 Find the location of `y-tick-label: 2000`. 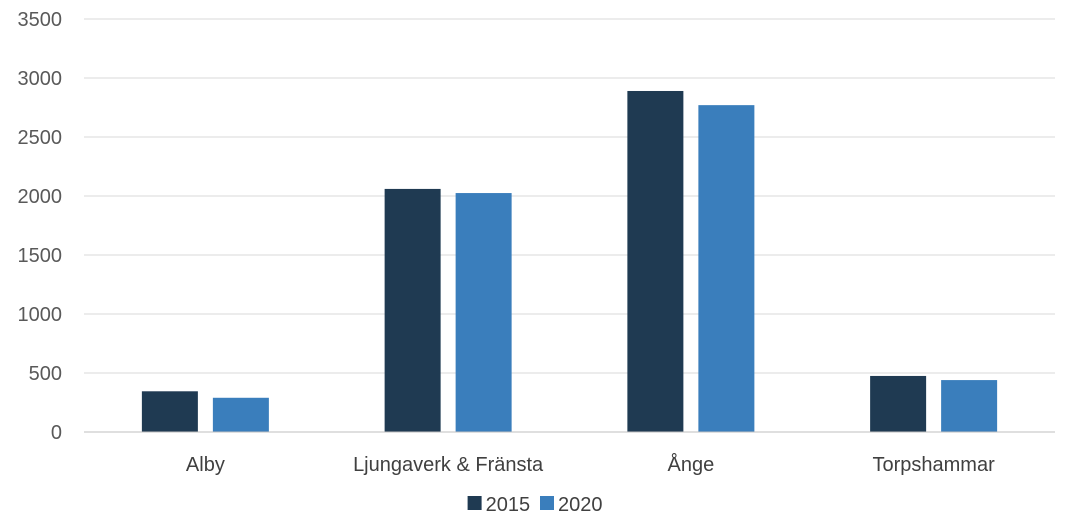

y-tick-label: 2000 is located at coordinates (40, 197).